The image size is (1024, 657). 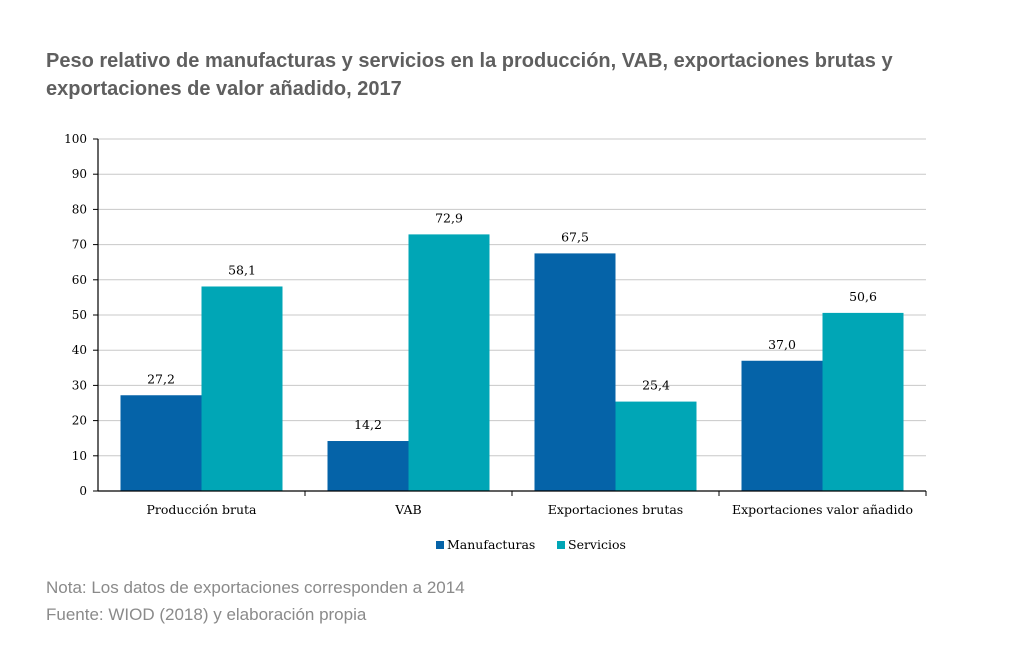 What do you see at coordinates (75, 139) in the screenshot?
I see `y-tick-label: 100` at bounding box center [75, 139].